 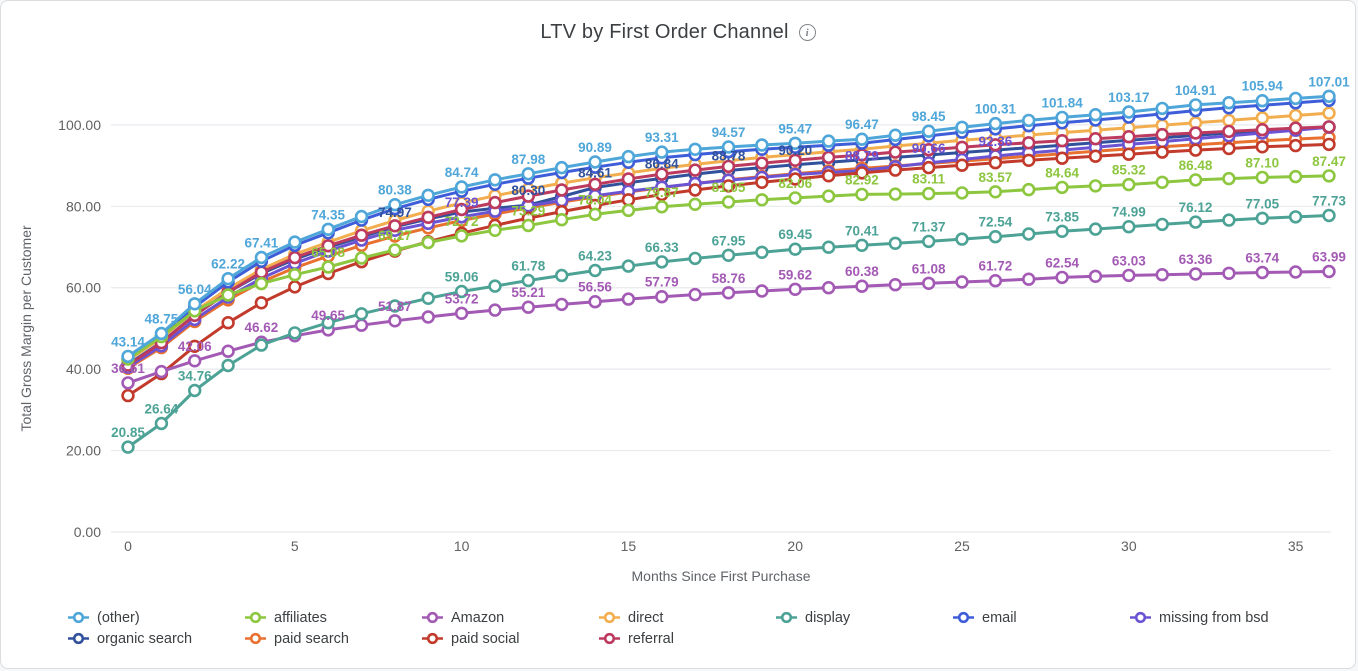 What do you see at coordinates (686, 617) in the screenshot?
I see `legend-item-direct: direct` at bounding box center [686, 617].